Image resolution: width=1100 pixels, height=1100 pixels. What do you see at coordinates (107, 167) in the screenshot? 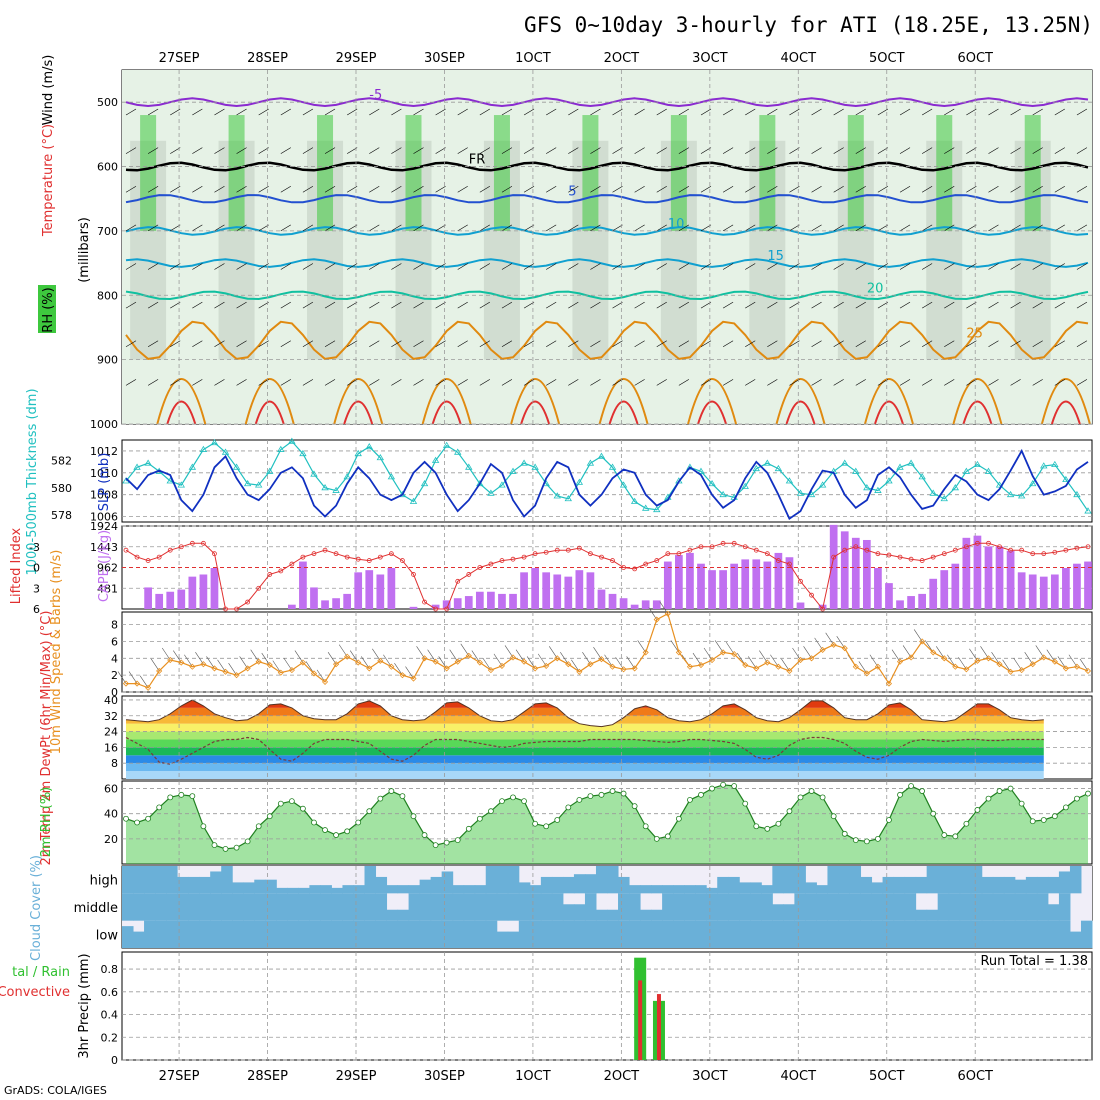
I see `pressure-tick-label: 600` at bounding box center [107, 167].